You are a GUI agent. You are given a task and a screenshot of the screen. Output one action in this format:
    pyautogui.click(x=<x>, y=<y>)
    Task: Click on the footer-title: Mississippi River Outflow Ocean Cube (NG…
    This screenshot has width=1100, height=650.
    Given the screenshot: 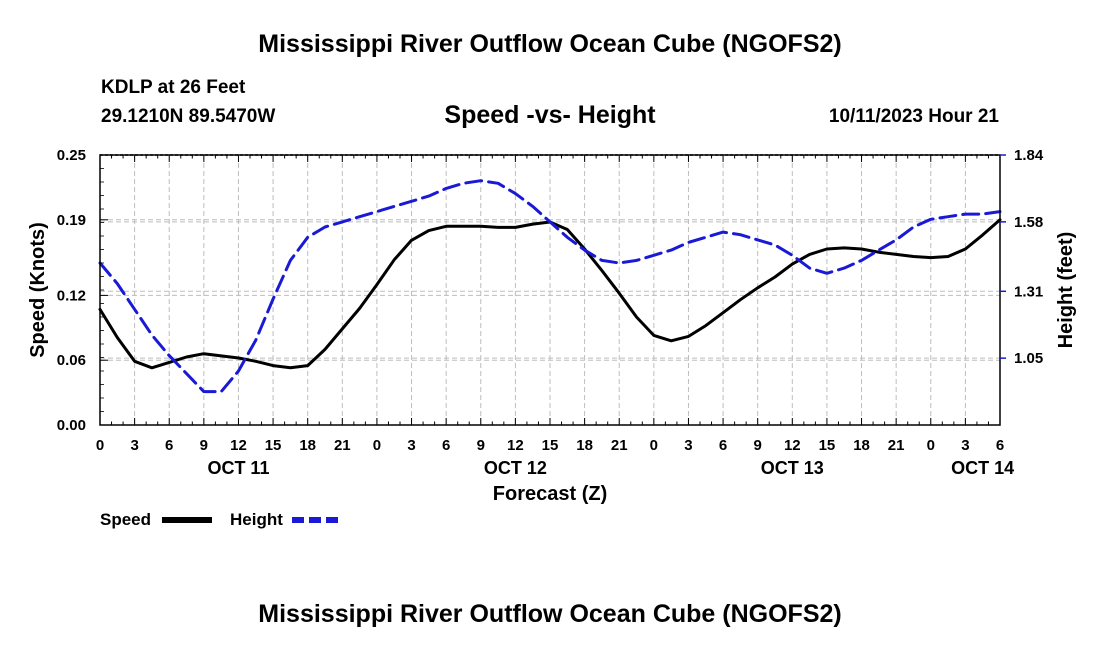 What is the action you would take?
    pyautogui.click(x=550, y=614)
    